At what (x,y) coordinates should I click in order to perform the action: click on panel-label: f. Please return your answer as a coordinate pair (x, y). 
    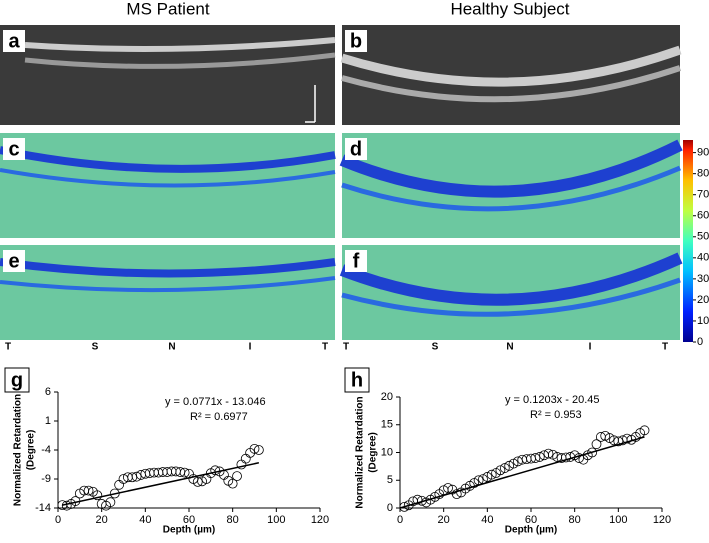
    Looking at the image, I should click on (356, 261).